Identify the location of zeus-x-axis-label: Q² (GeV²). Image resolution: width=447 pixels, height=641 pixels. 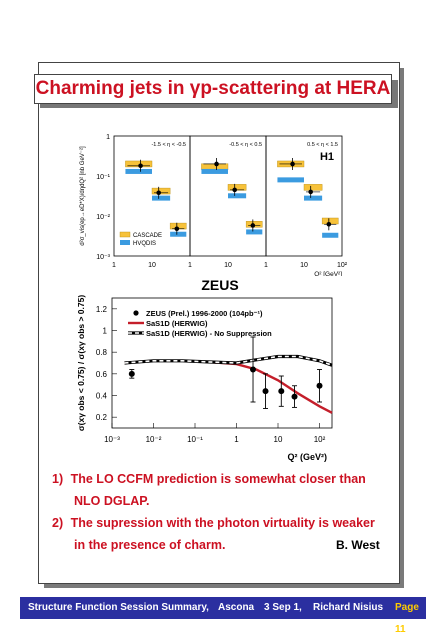
(308, 457).